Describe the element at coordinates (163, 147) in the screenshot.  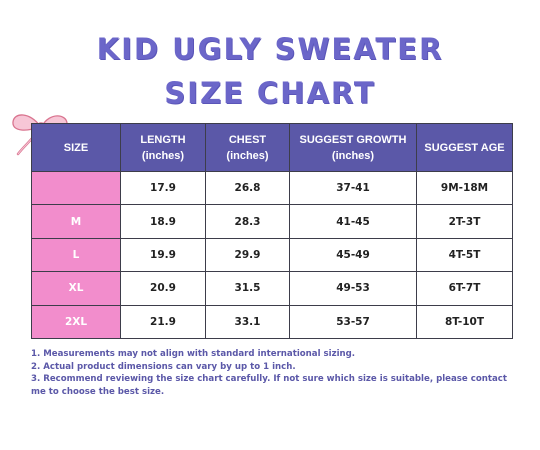
I see `header-length: LENGTH (inches)` at that location.